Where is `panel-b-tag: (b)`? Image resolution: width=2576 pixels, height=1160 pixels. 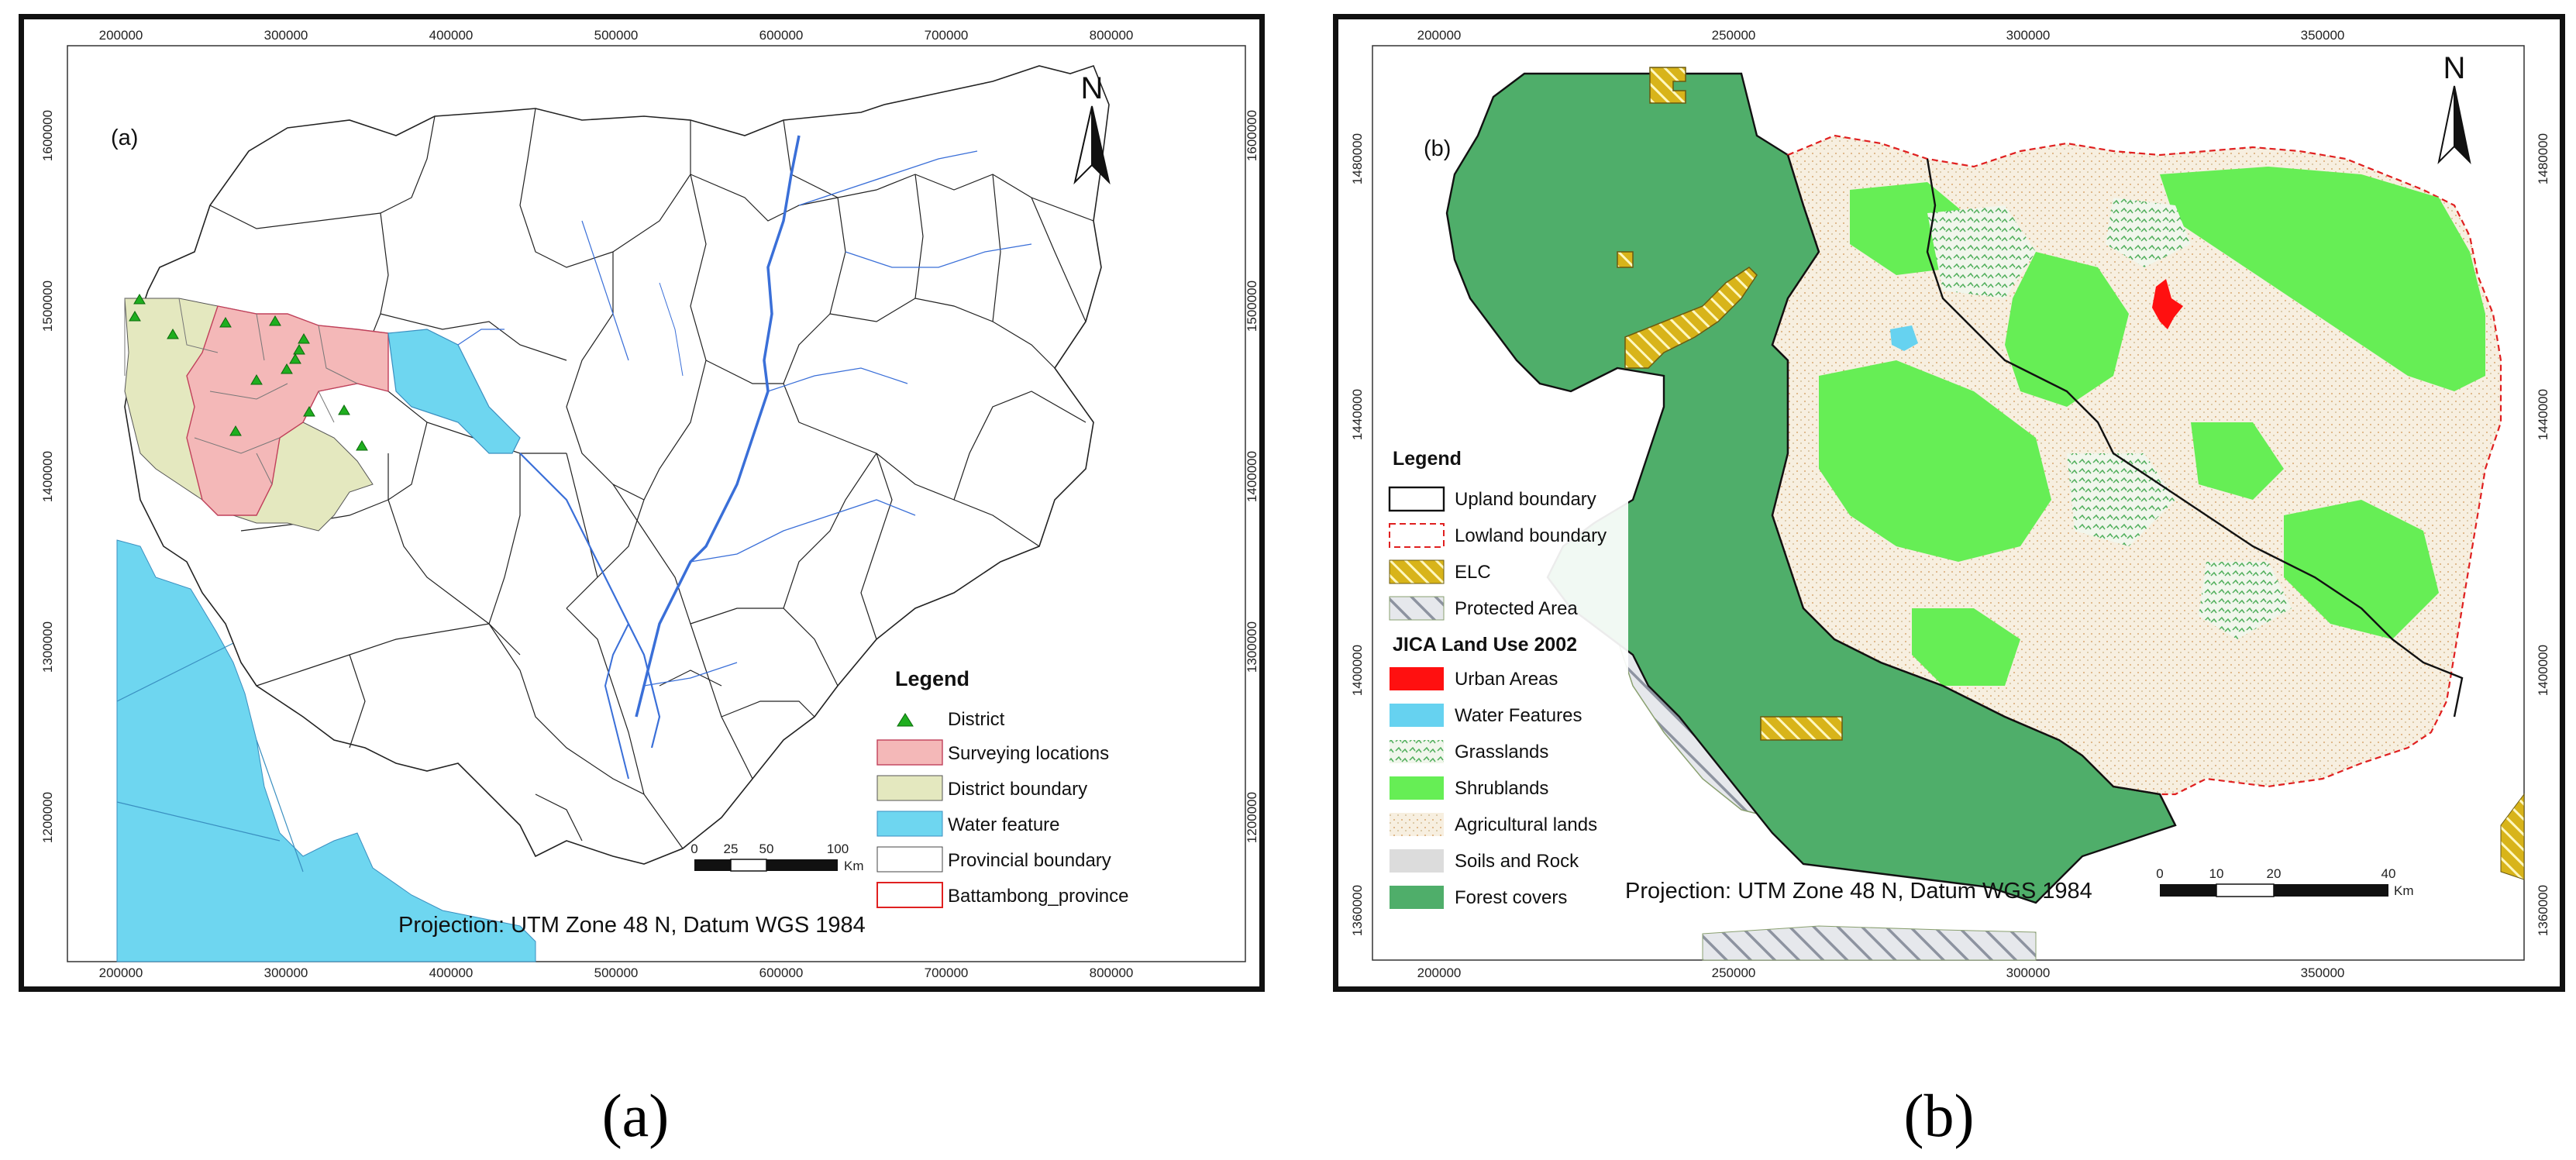 panel-b-tag: (b) is located at coordinates (1437, 148).